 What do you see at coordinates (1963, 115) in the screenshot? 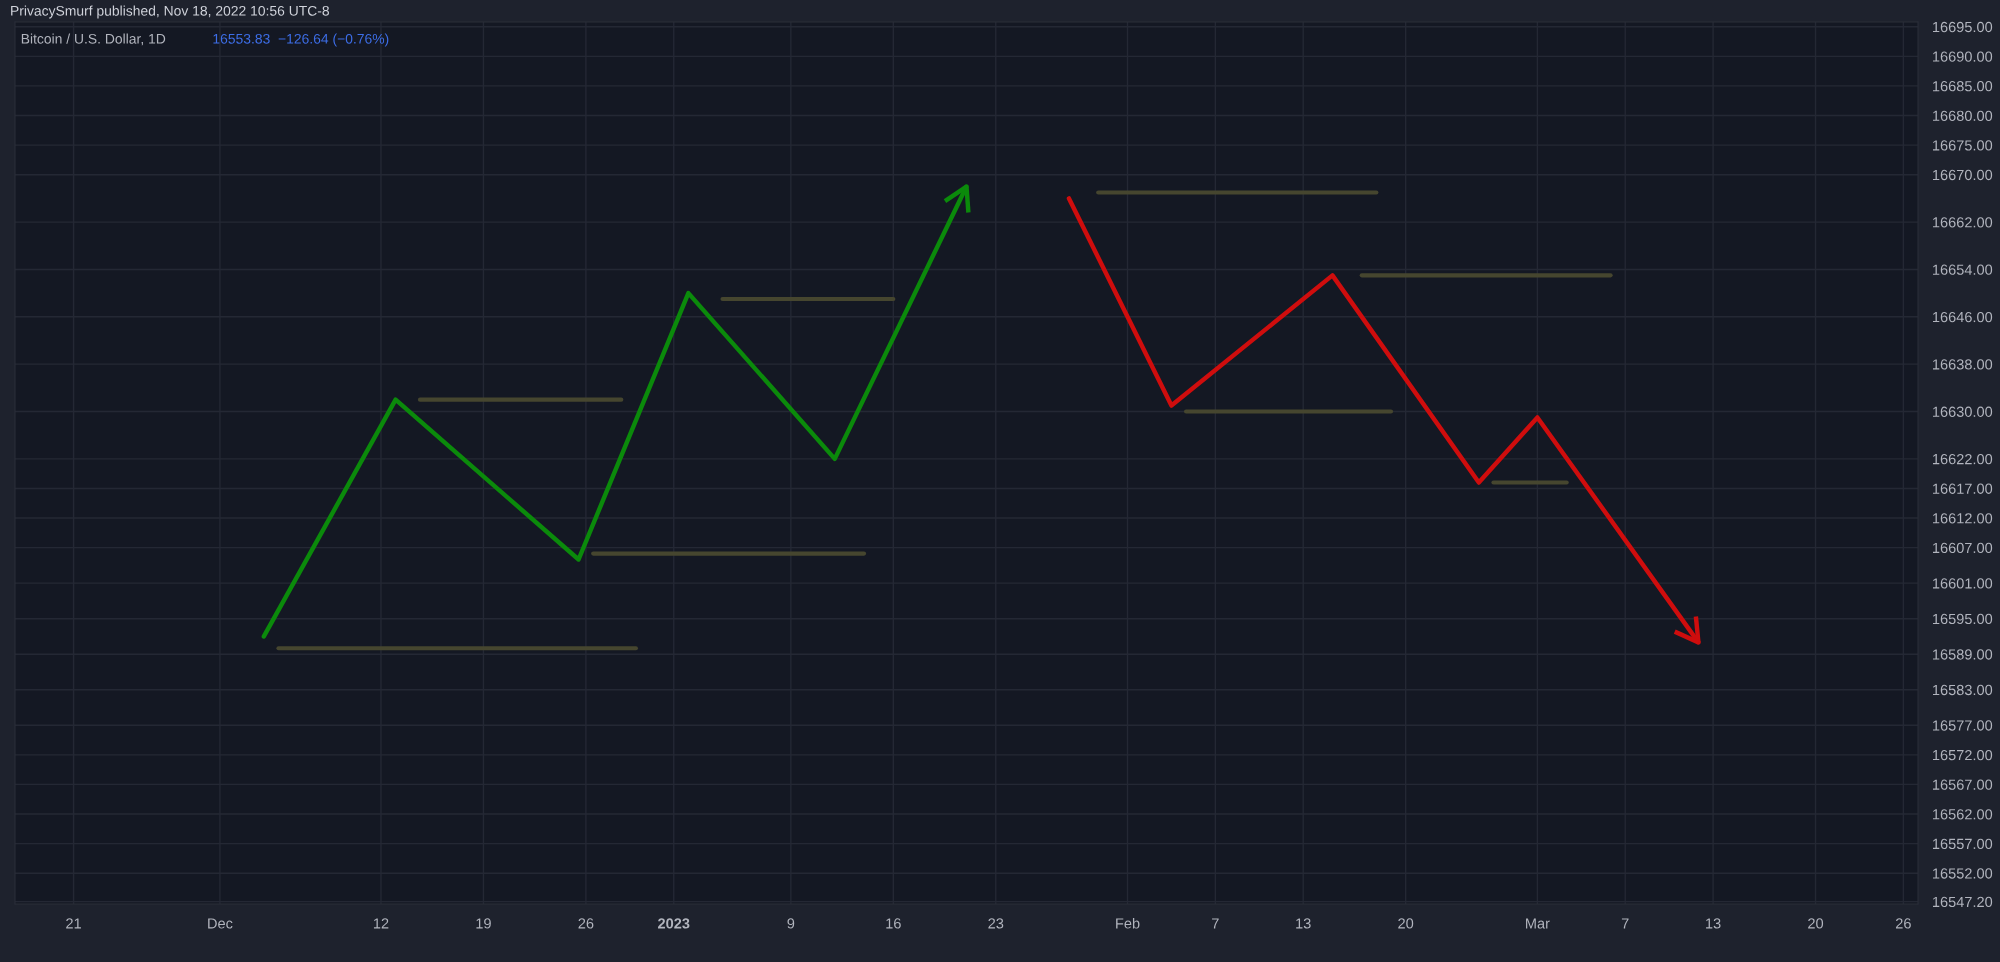
I see `y-tick-label: 16680.00` at bounding box center [1963, 115].